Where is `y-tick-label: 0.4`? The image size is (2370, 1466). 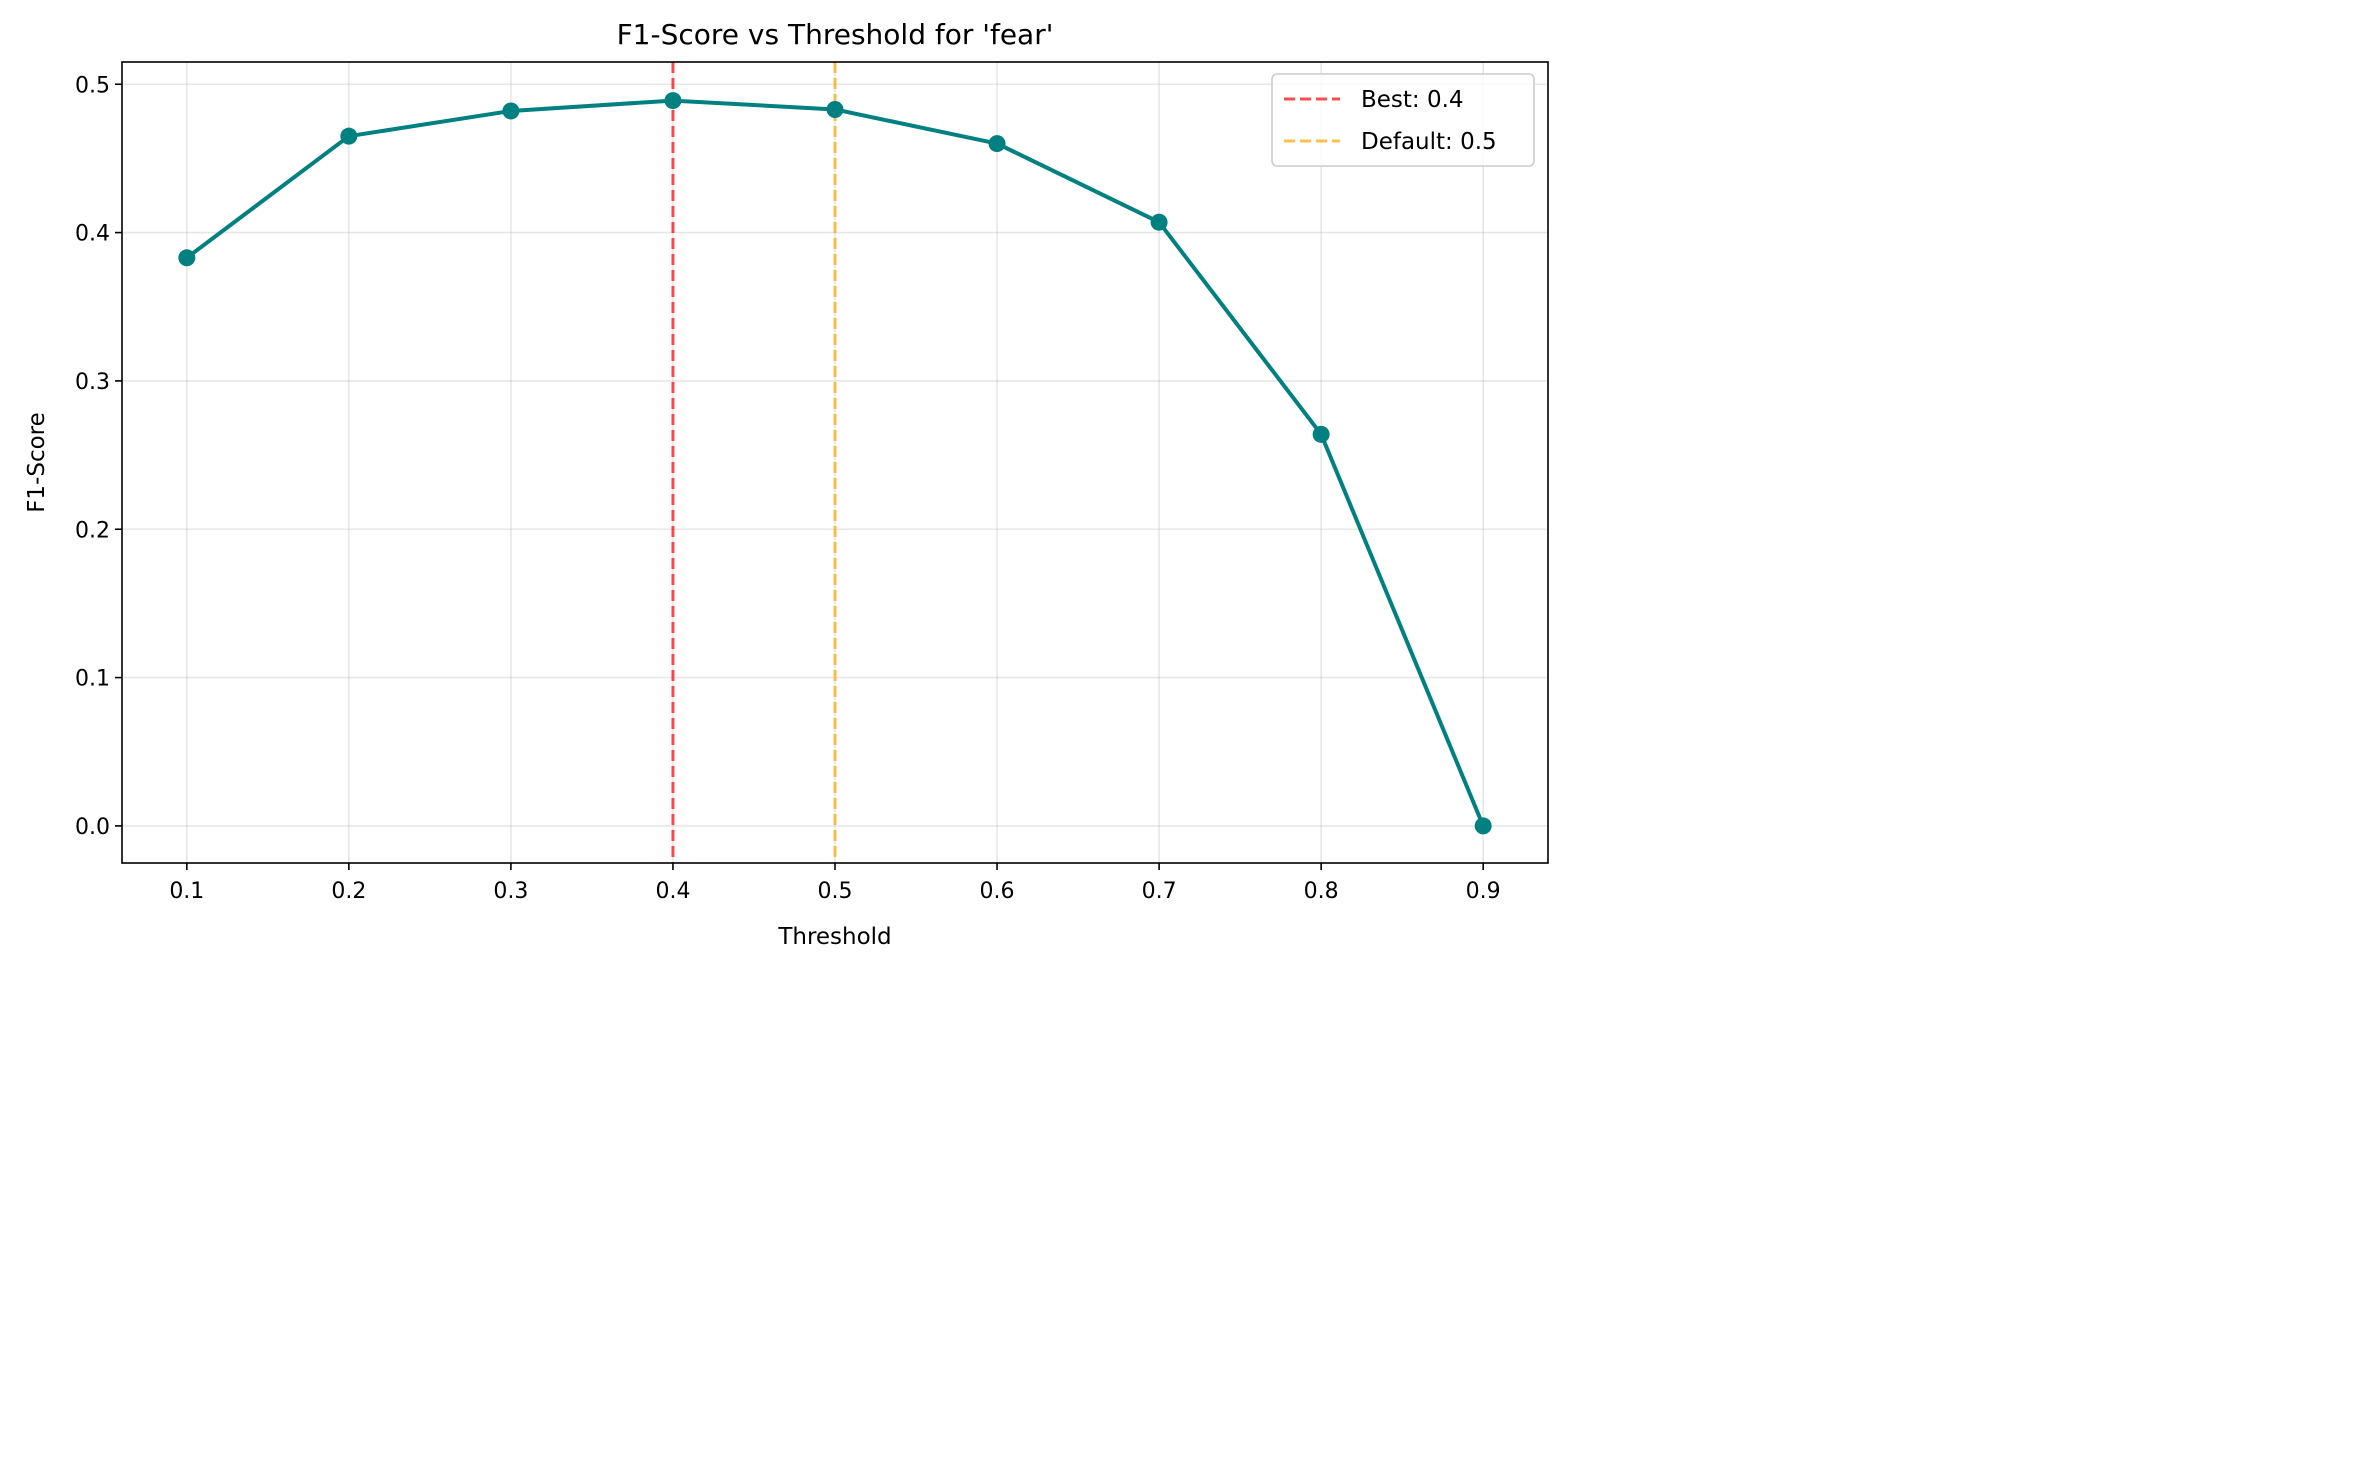 y-tick-label: 0.4 is located at coordinates (92, 234).